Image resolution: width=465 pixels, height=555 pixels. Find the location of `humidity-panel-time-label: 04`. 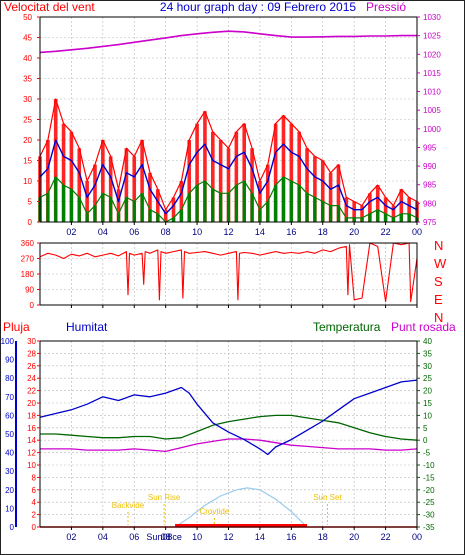

humidity-panel-time-label: 04 is located at coordinates (103, 537).